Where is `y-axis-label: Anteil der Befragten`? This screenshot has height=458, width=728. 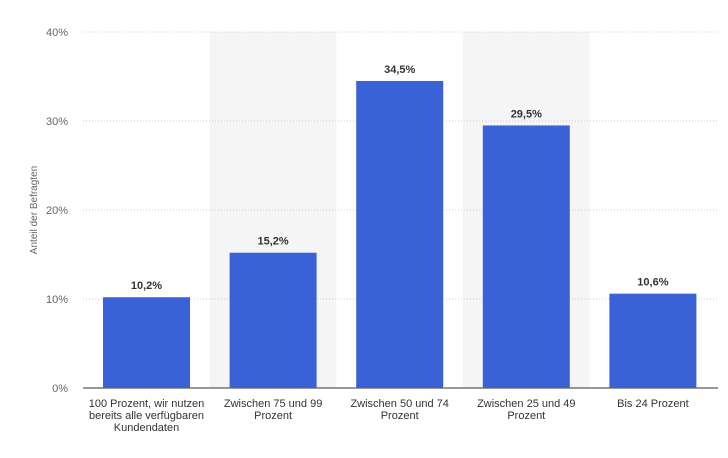
y-axis-label: Anteil der Befragten is located at coordinates (34, 210).